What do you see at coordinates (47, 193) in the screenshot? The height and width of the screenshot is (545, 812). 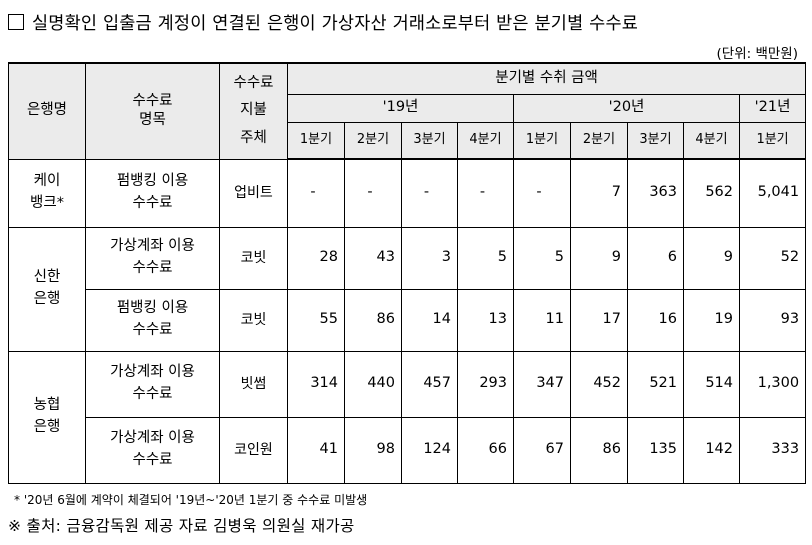 I see `bank-name: 케이 뱅크*` at bounding box center [47, 193].